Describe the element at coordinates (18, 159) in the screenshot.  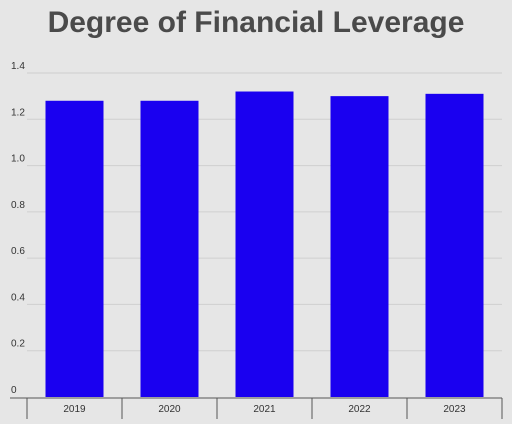
I see `y-tick-label: 1.0` at that location.